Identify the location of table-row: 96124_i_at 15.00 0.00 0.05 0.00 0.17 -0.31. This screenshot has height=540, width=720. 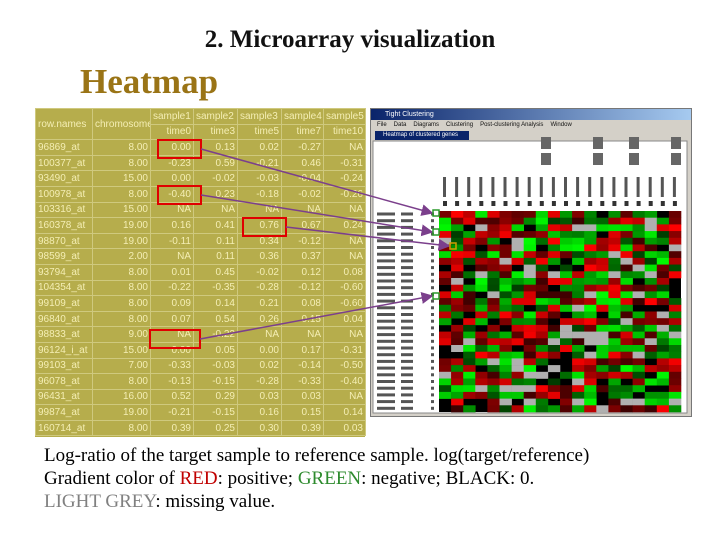
(200, 350).